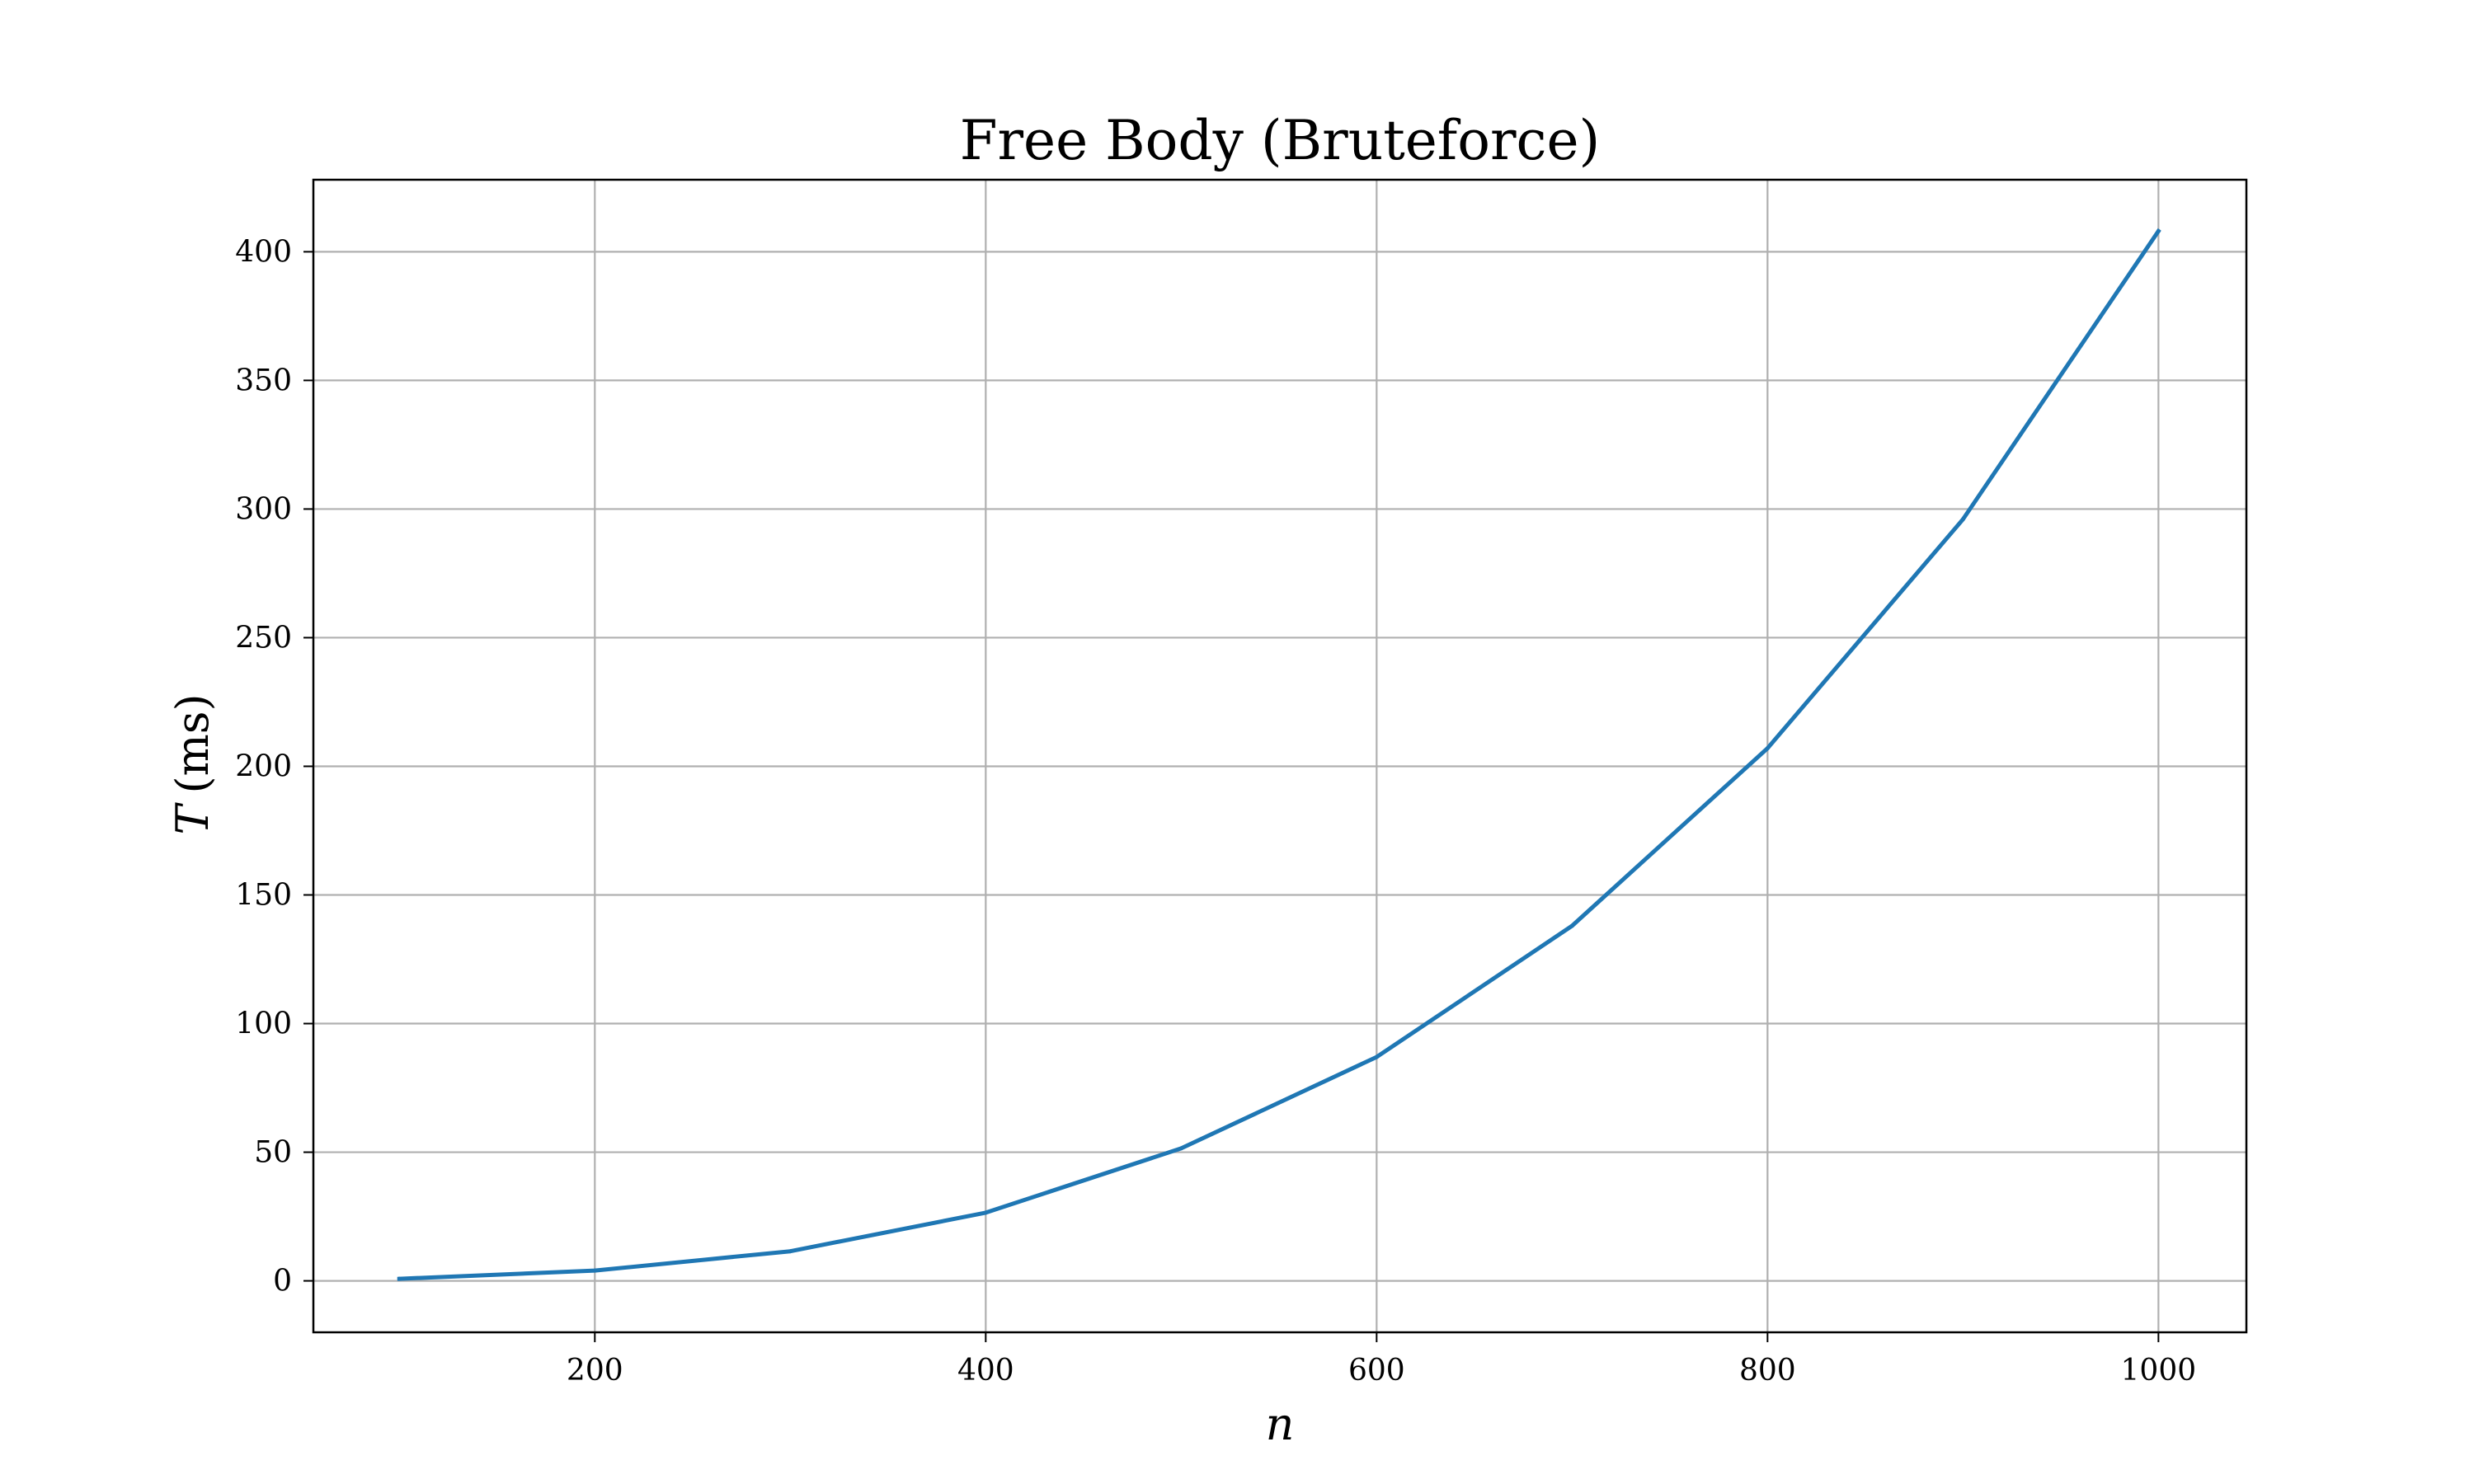 The image size is (2474, 1484). I want to click on y-tick-label: 250, so click(263, 638).